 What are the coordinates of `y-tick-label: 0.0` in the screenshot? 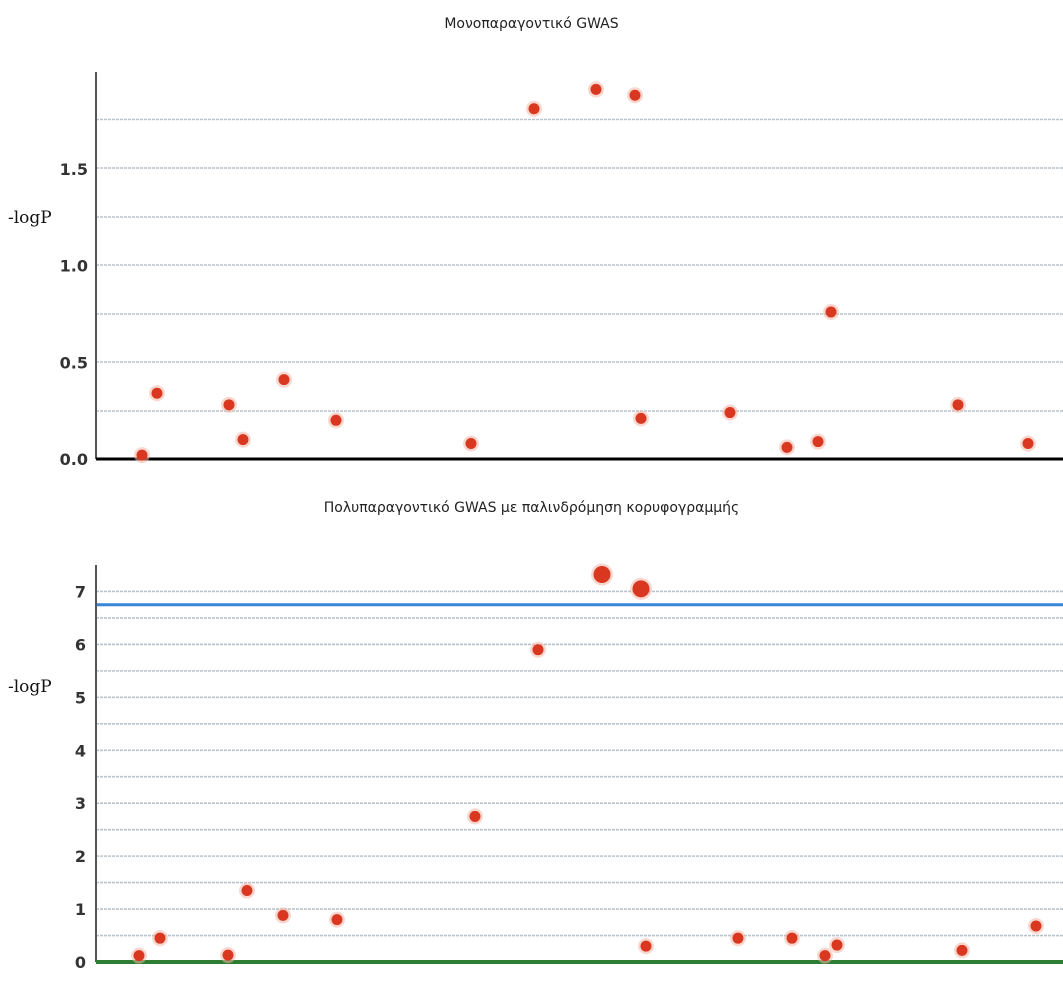 It's located at (74, 459).